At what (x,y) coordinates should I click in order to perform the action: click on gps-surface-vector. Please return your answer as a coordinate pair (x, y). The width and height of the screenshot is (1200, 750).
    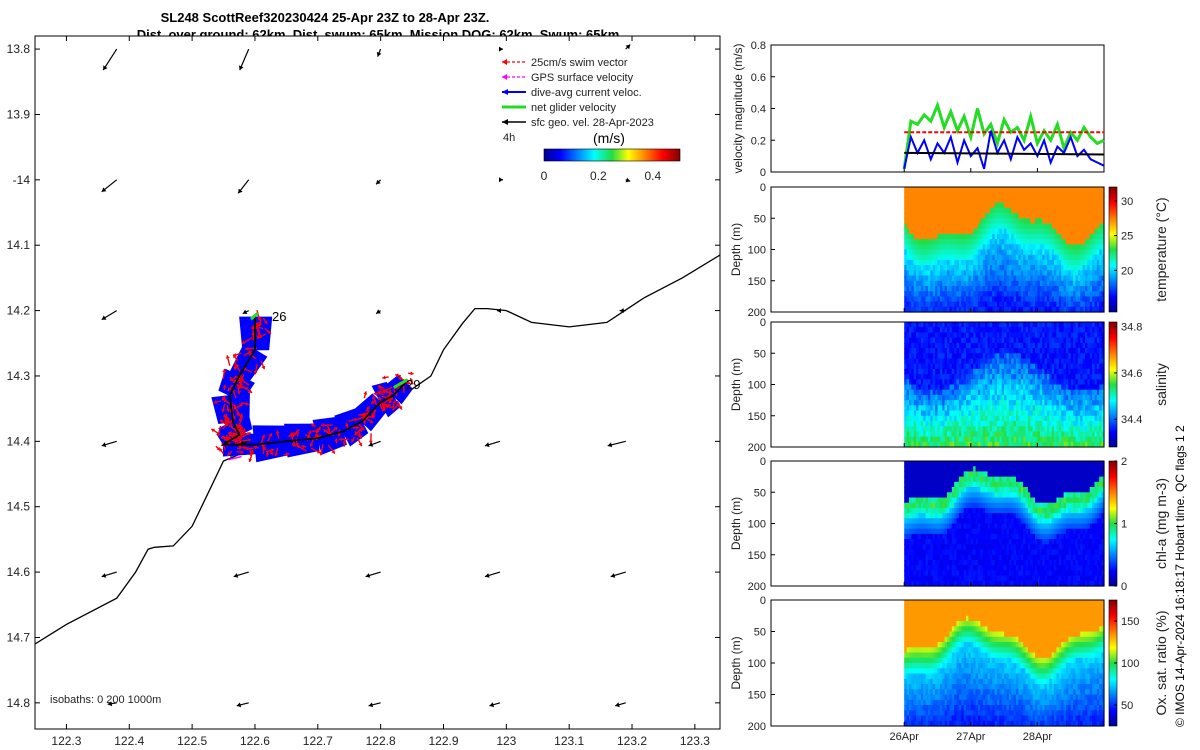
    Looking at the image, I should click on (235, 458).